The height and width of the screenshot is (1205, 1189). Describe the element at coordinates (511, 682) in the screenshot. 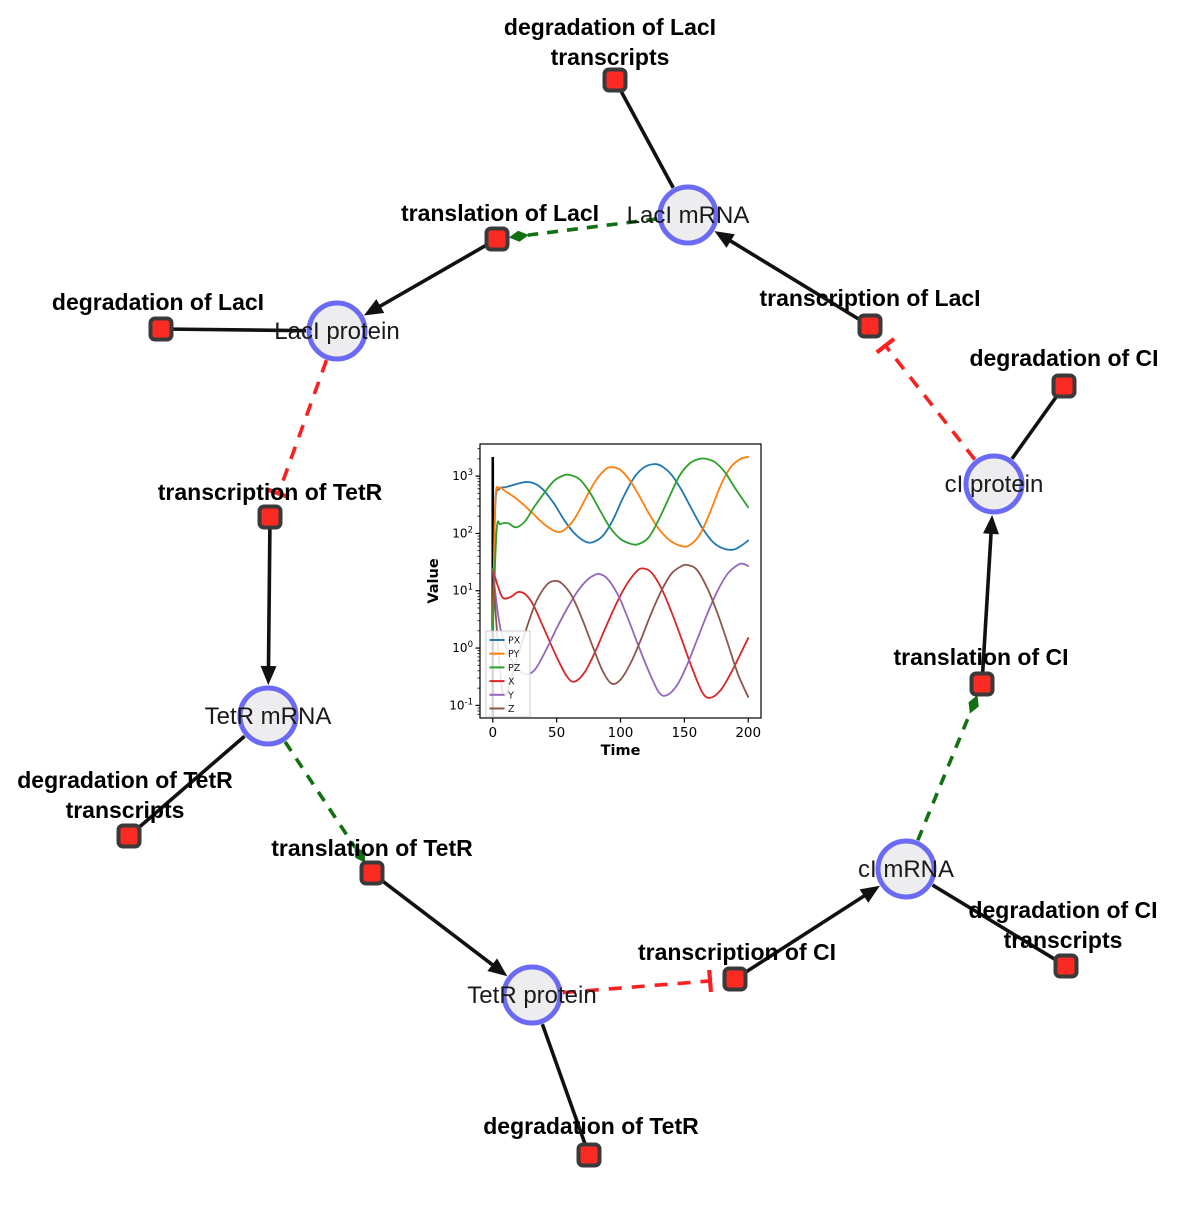

I see `legend-entry-X: X` at that location.